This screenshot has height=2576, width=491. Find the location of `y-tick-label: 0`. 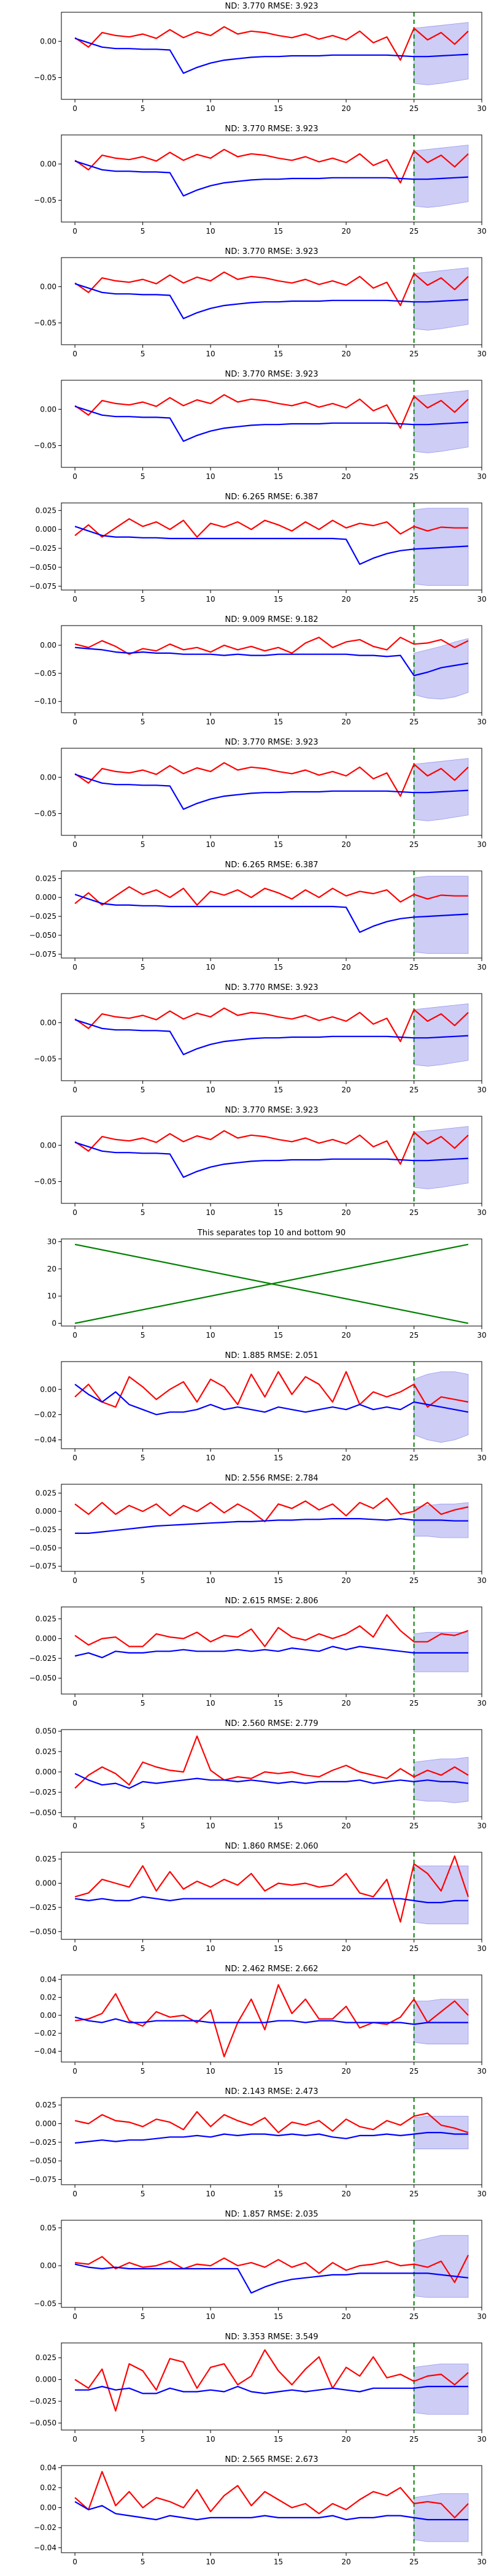

y-tick-label: 0 is located at coordinates (54, 1323).